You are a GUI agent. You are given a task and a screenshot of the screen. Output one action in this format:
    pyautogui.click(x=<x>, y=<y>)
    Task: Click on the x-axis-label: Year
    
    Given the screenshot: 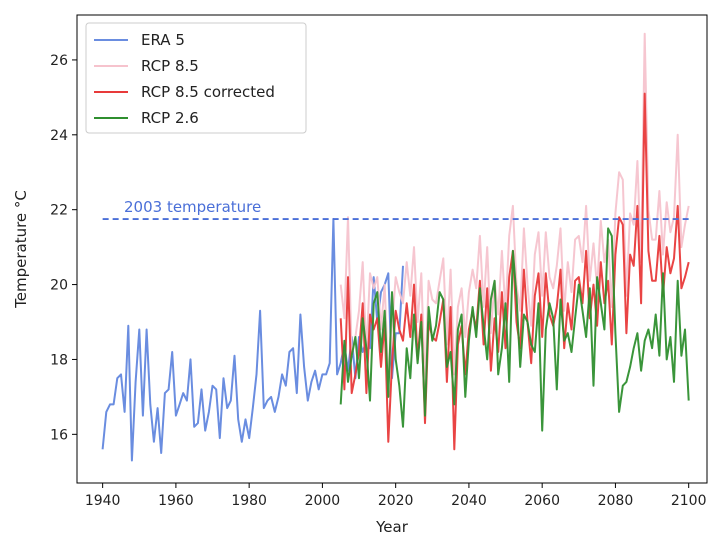 What is the action you would take?
    pyautogui.click(x=392, y=527)
    